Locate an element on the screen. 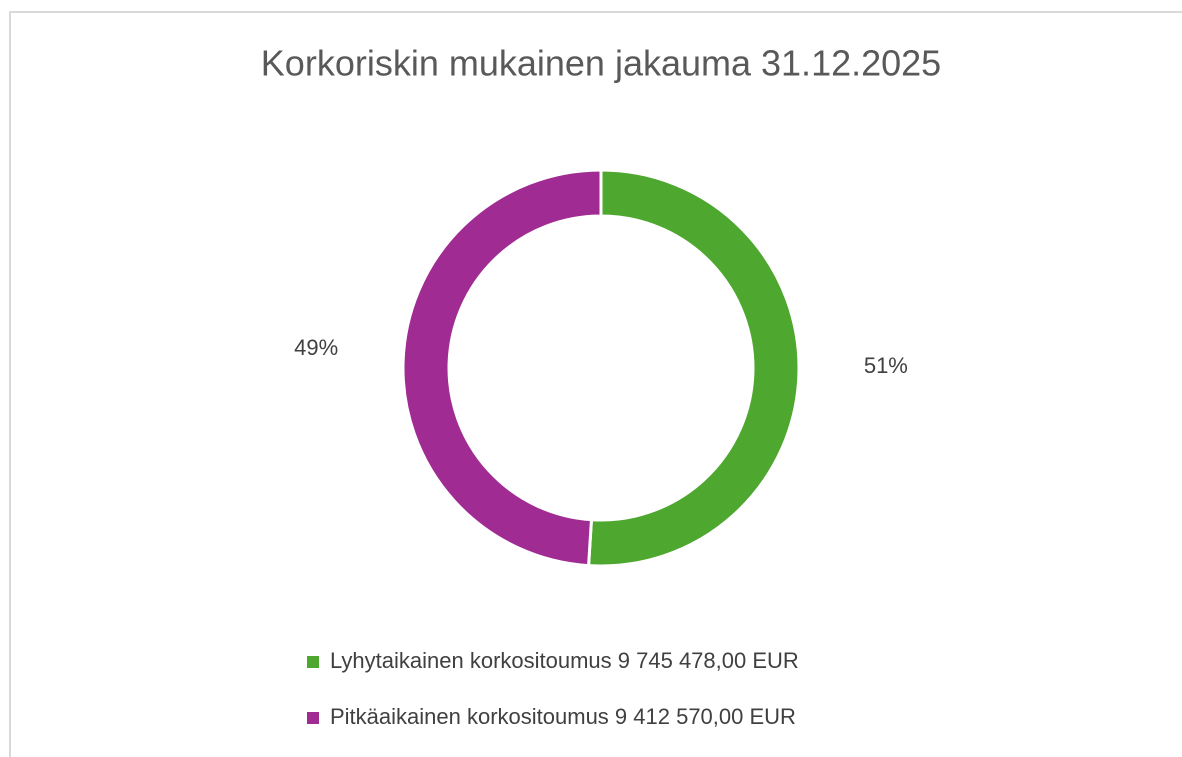  data-label: 51% is located at coordinates (886, 365).